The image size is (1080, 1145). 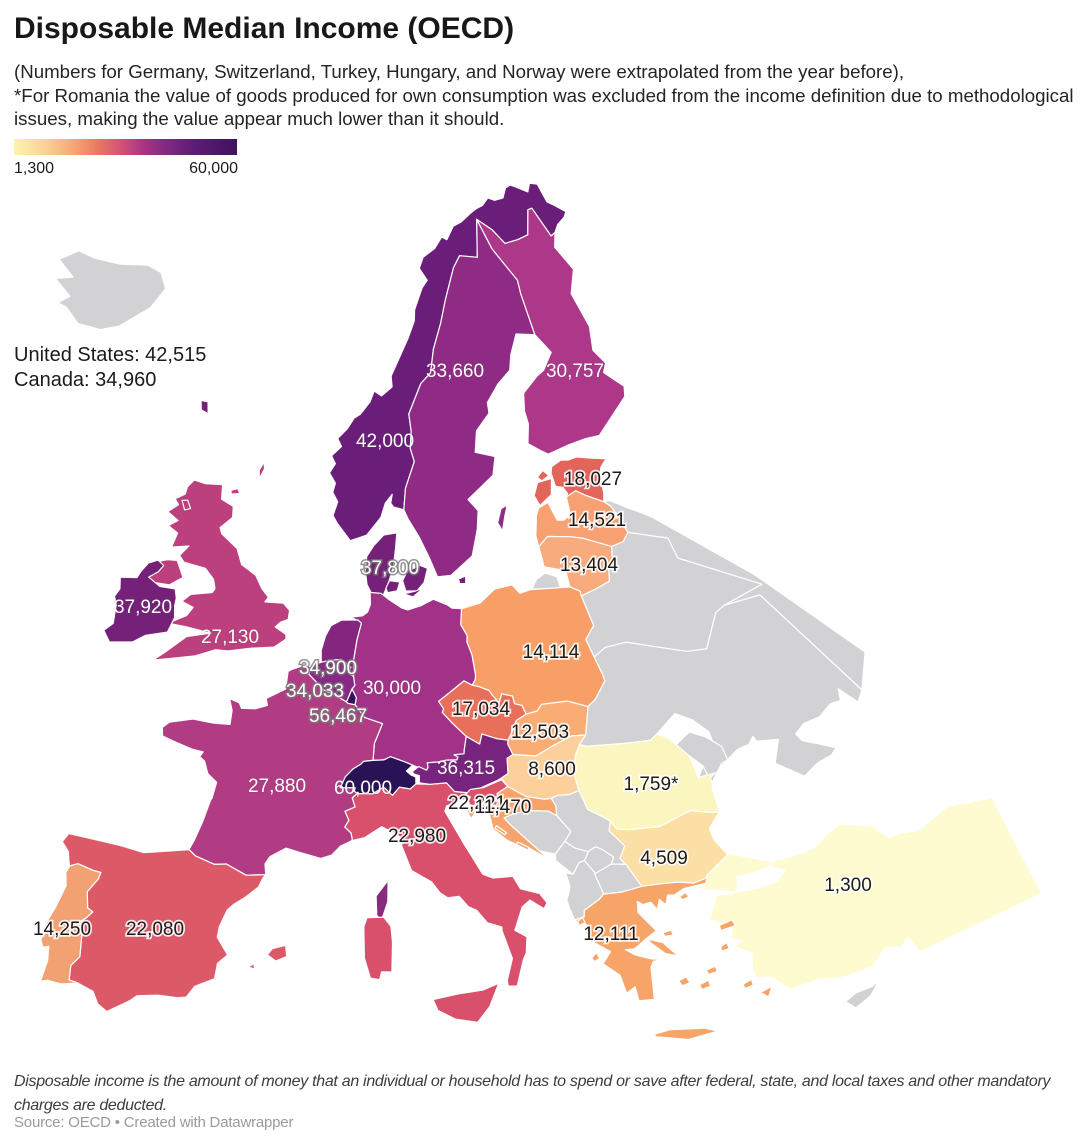 I want to click on svg-text: 18,027, so click(x=593, y=479).